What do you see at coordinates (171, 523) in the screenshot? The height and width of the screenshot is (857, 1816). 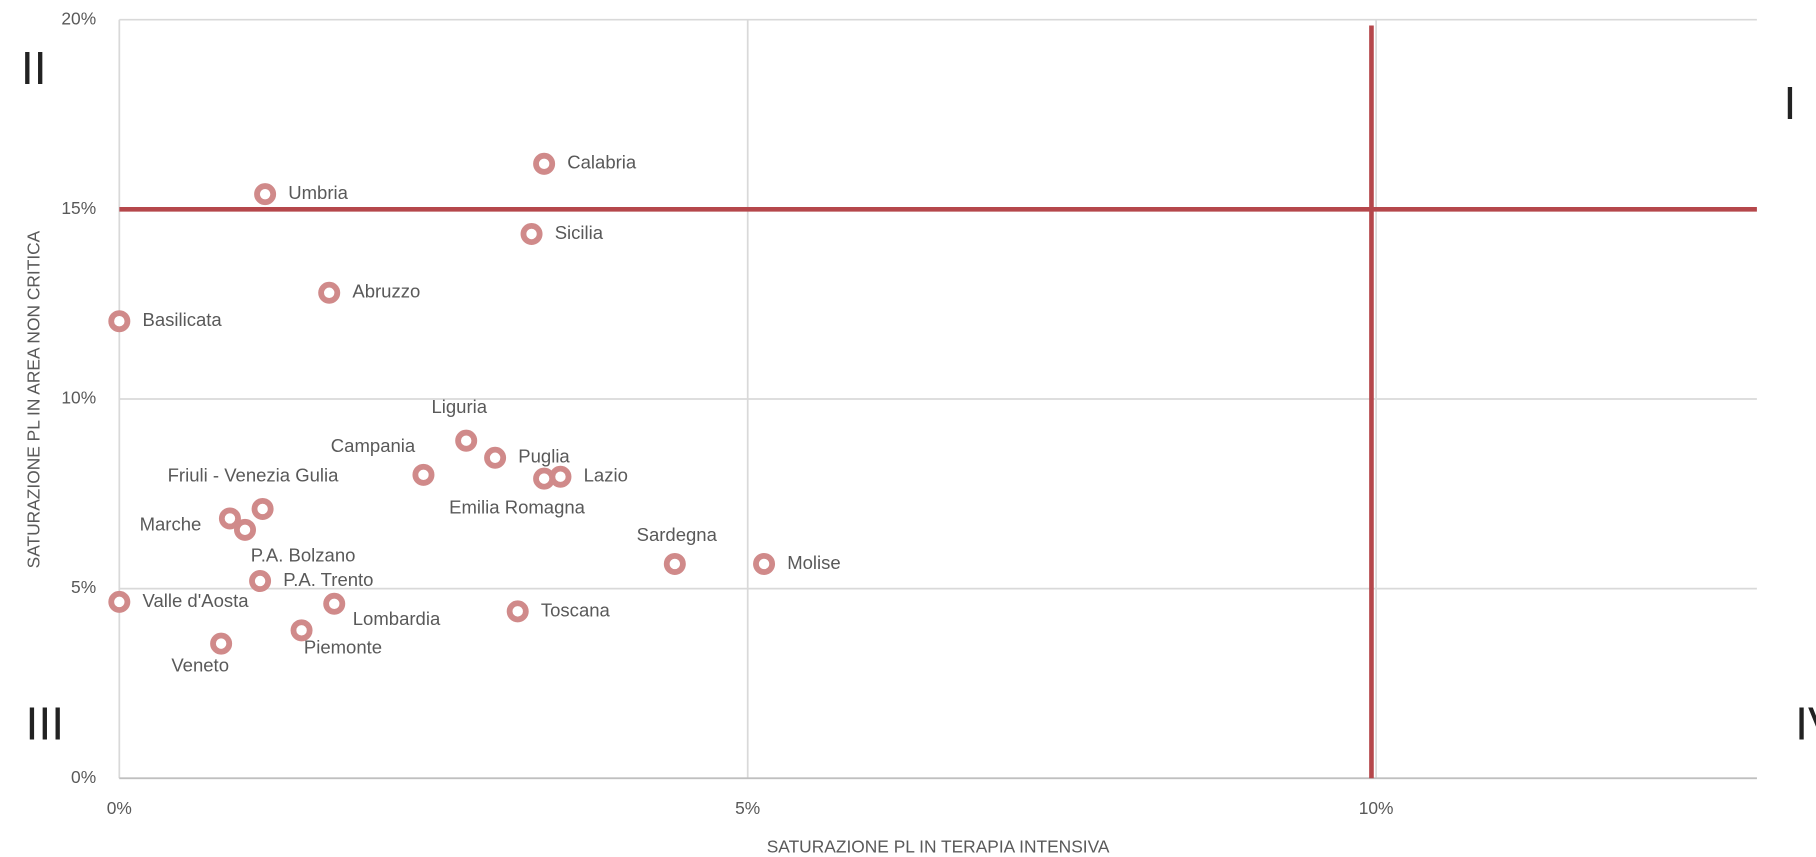 I see `point-label: Marche` at bounding box center [171, 523].